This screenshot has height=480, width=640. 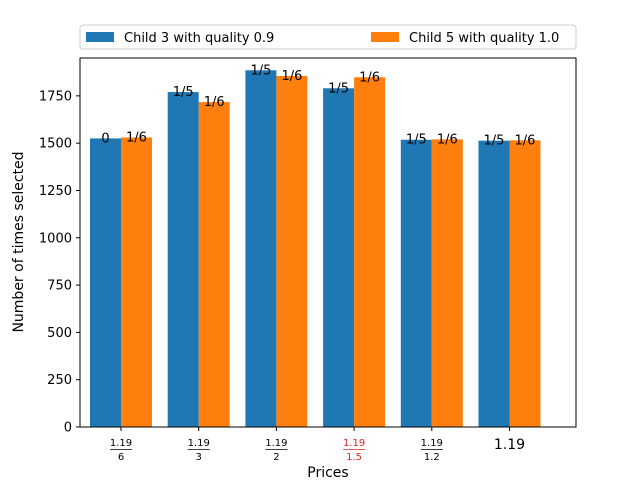 What do you see at coordinates (416, 140) in the screenshot?
I see `bar-label-series-1-category-5: 1/5` at bounding box center [416, 140].